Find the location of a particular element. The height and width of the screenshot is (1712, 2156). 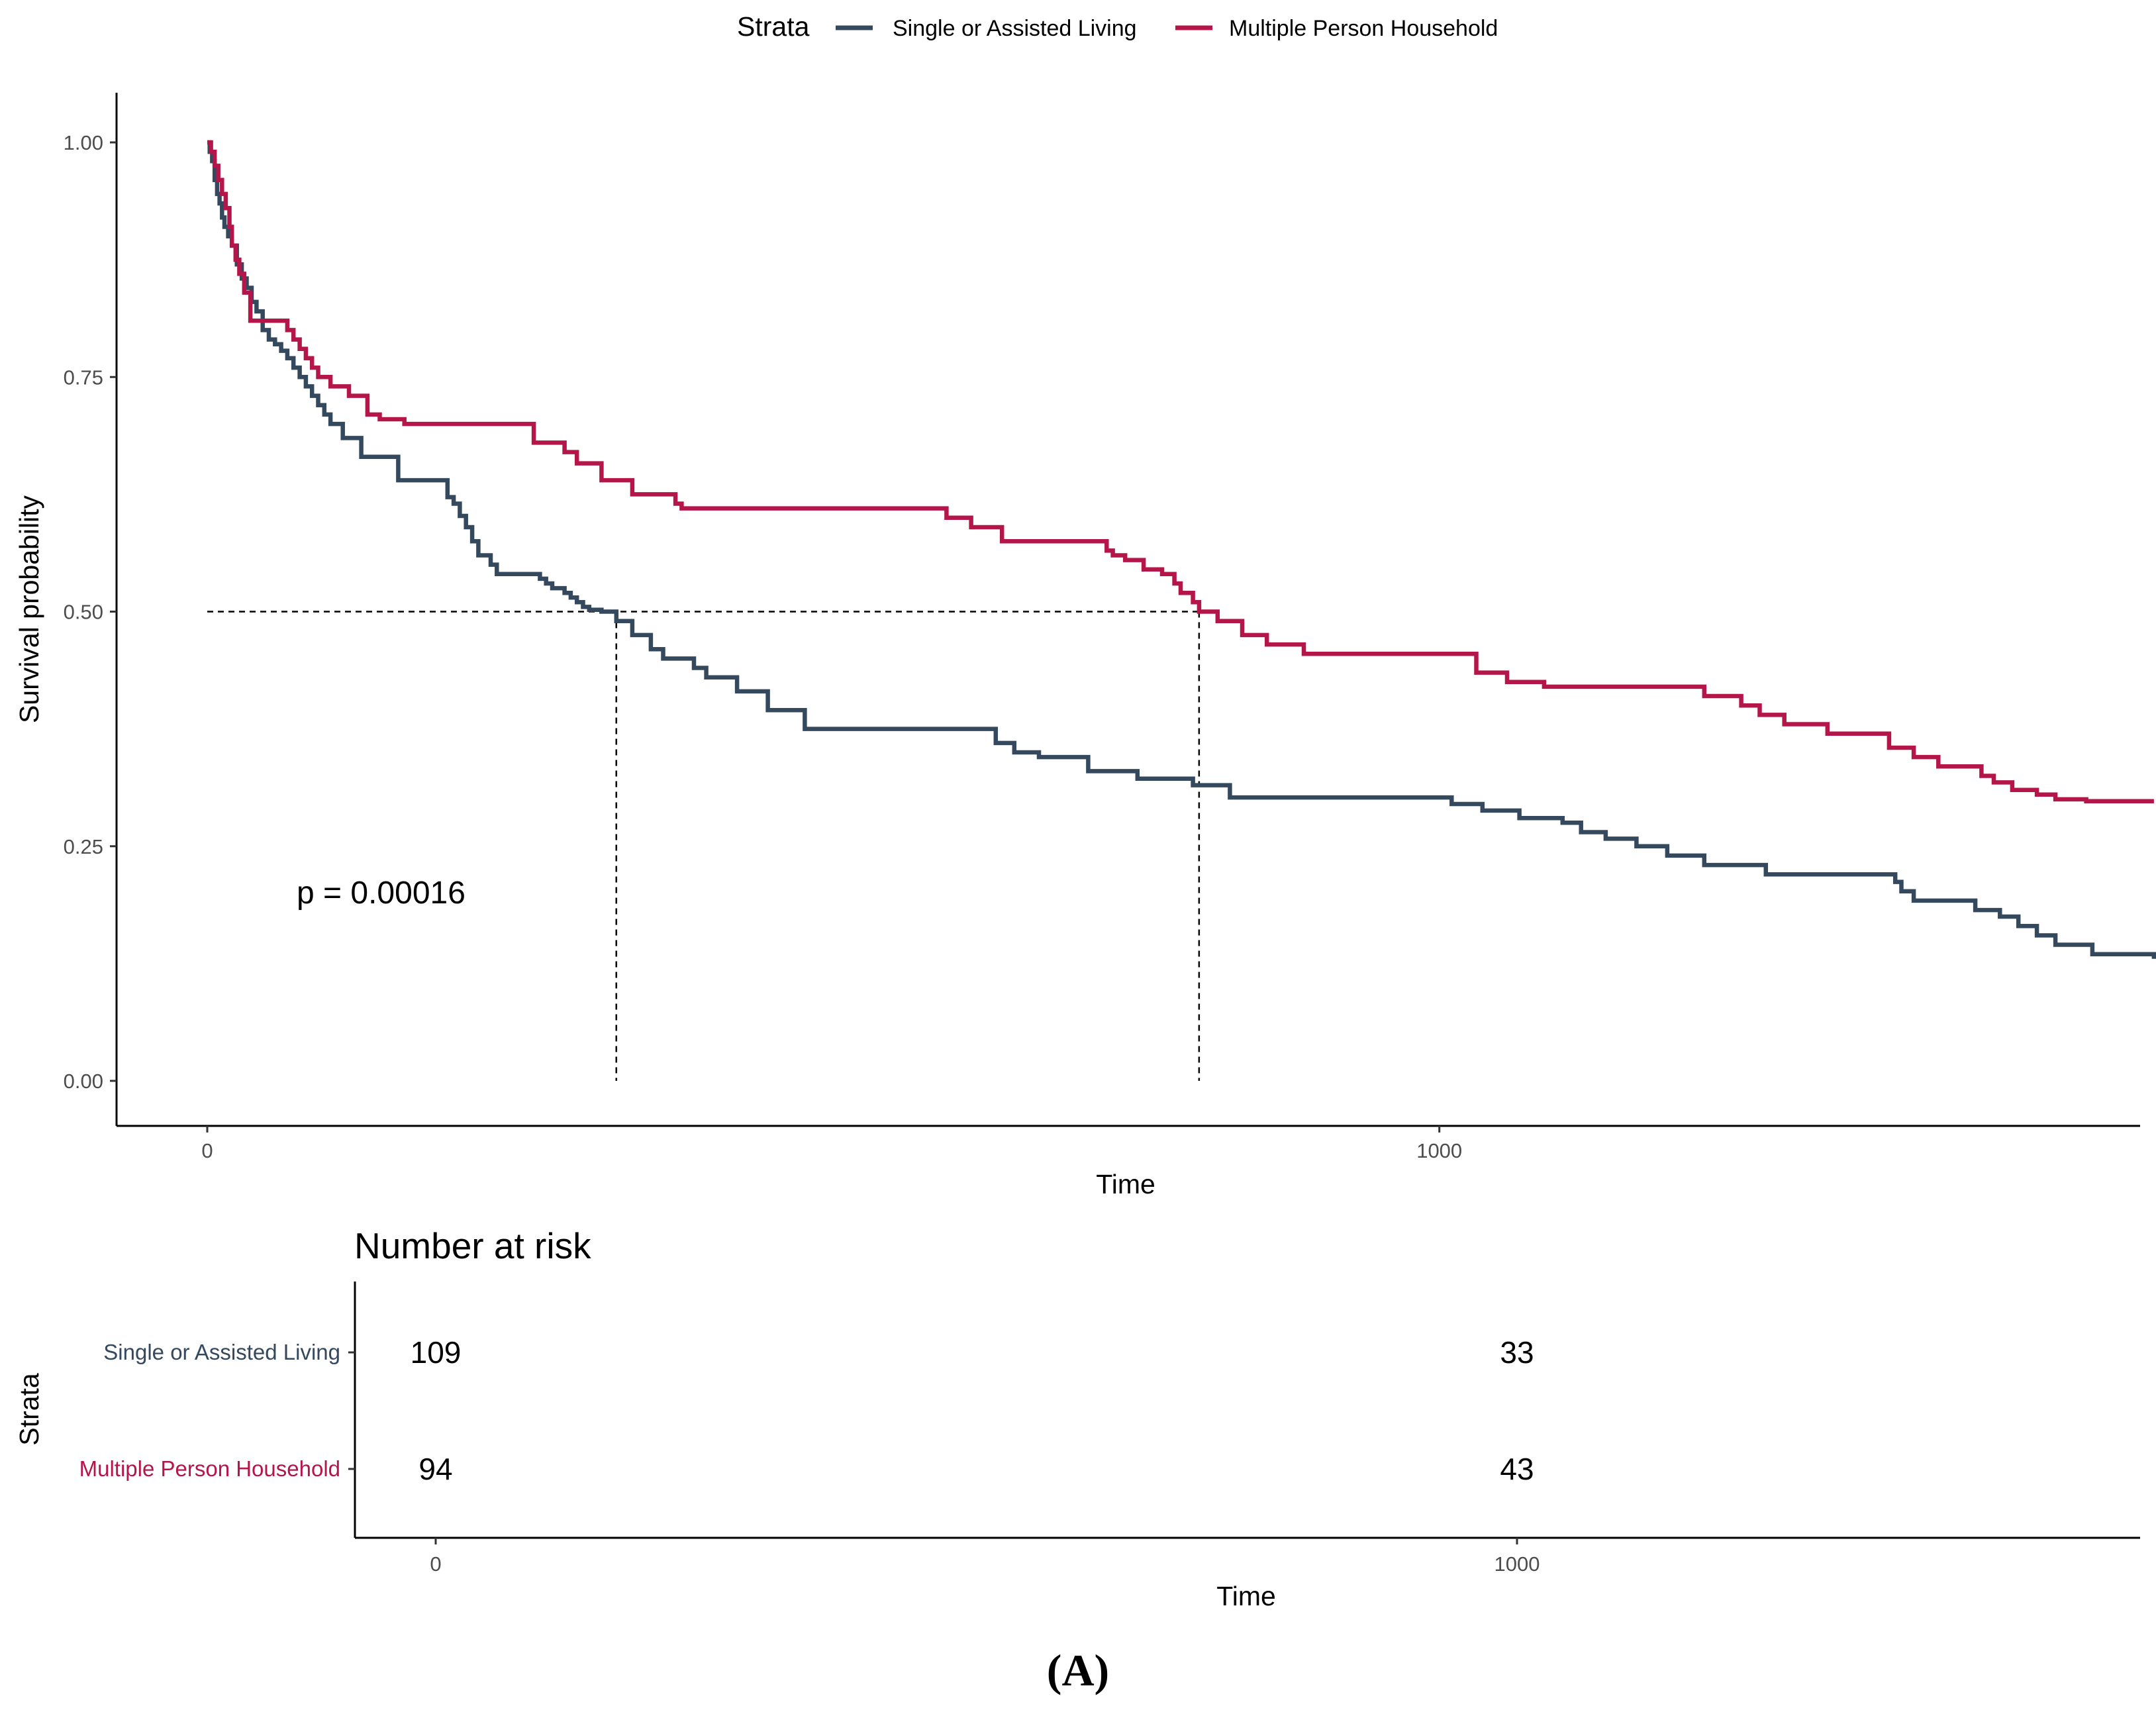

legend-label-multiple: Multiple Person Household is located at coordinates (1363, 28).